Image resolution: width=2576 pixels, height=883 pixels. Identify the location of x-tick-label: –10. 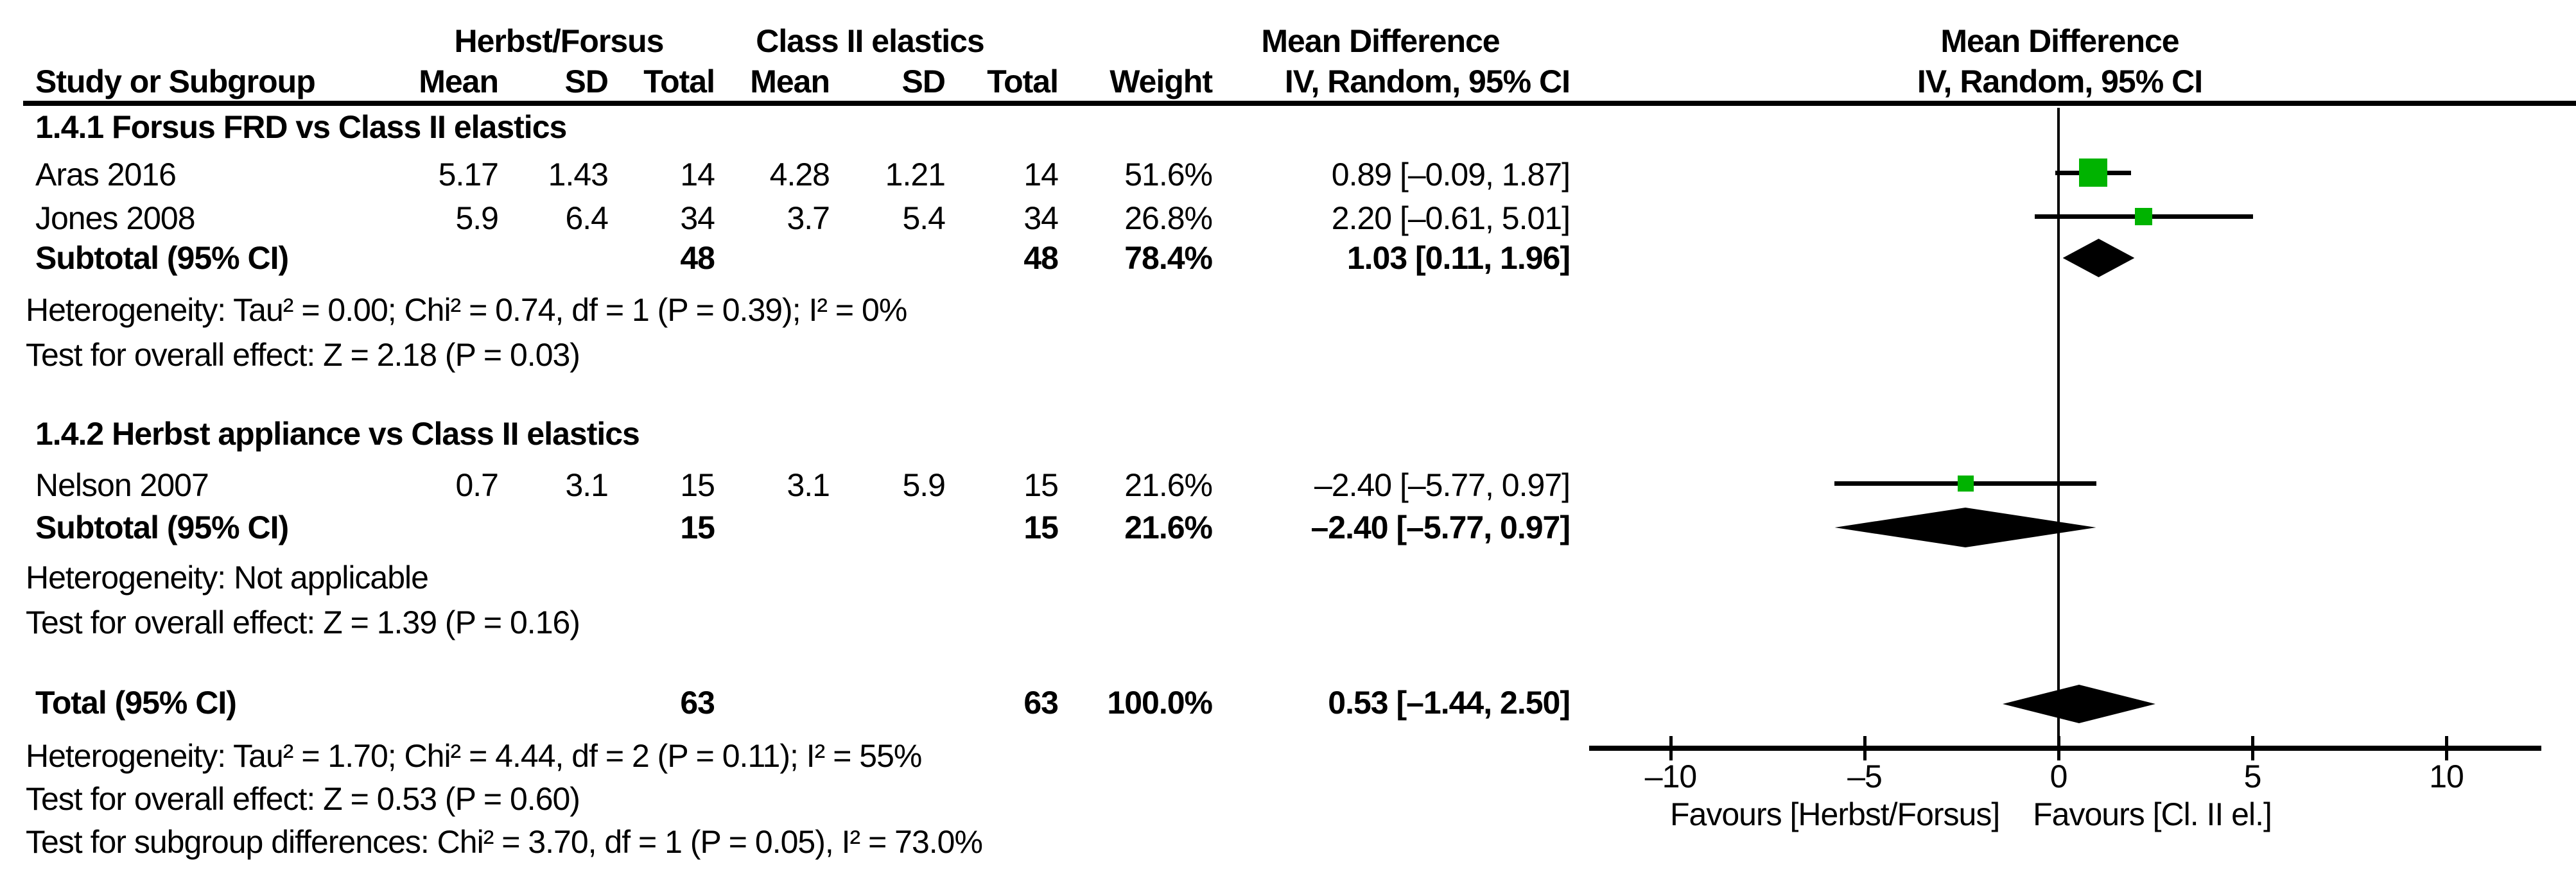
(1670, 776).